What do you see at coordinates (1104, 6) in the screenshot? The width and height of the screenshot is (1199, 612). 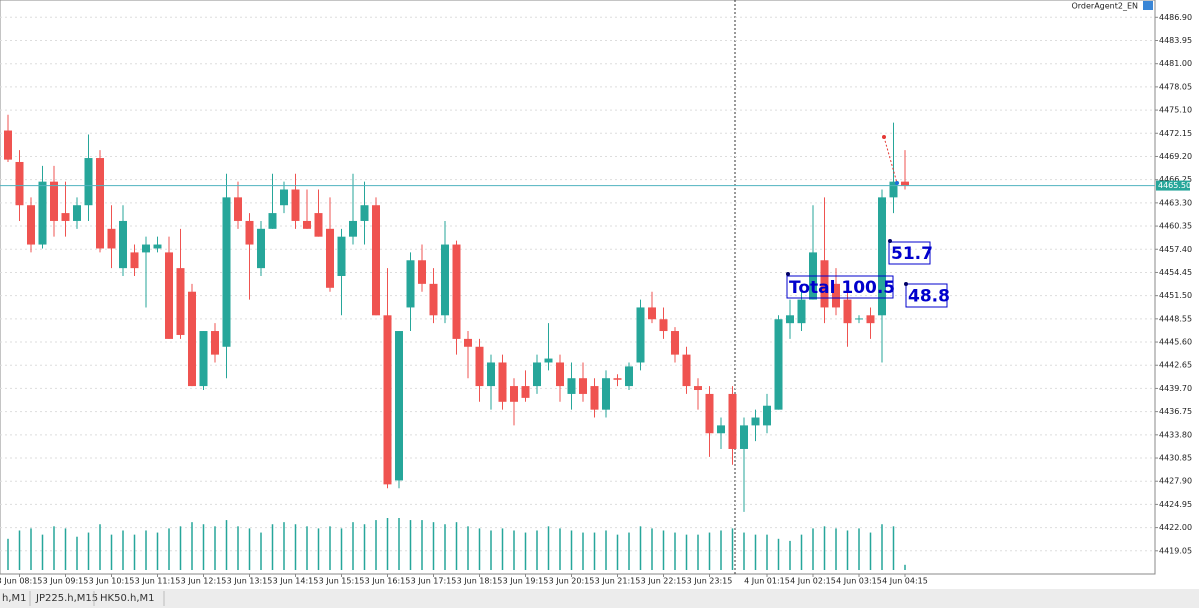 I see `expert-name: OrderAgent2_EN` at bounding box center [1104, 6].